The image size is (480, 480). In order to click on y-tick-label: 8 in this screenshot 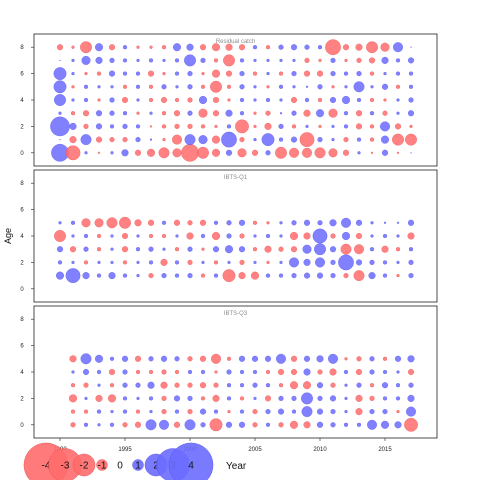, I will do `click(22, 184)`.